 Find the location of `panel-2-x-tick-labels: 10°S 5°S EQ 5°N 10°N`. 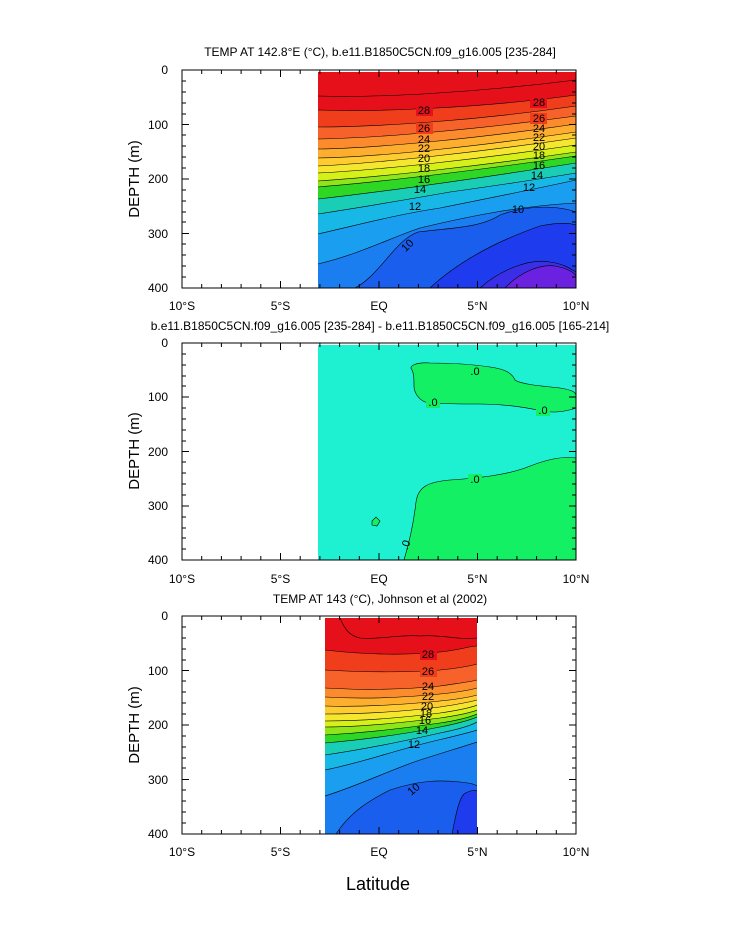

panel-2-x-tick-labels: 10°S 5°S EQ 5°N 10°N is located at coordinates (379, 579).